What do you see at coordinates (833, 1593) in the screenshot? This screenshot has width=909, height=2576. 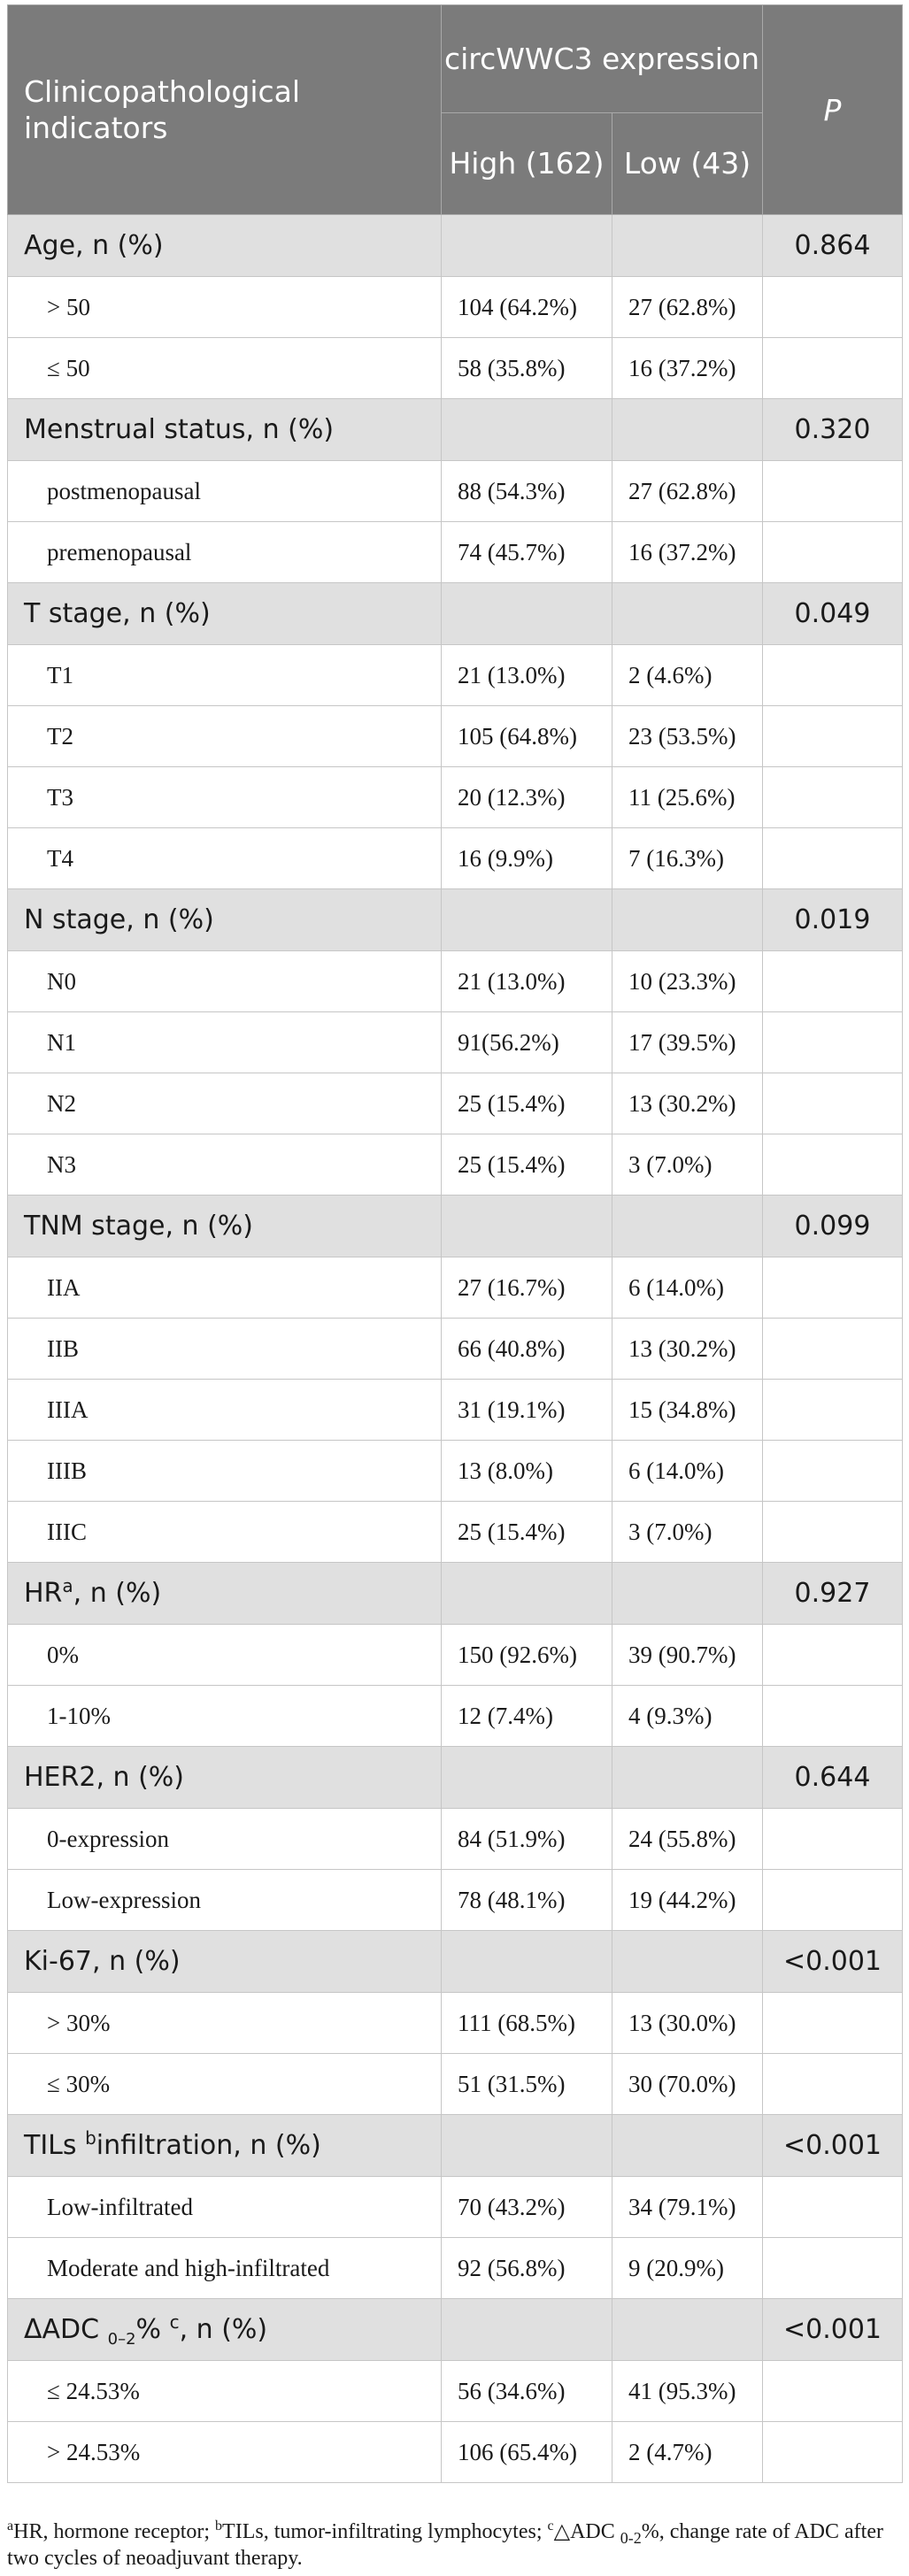 I see `p-value-cell: 0.927` at bounding box center [833, 1593].